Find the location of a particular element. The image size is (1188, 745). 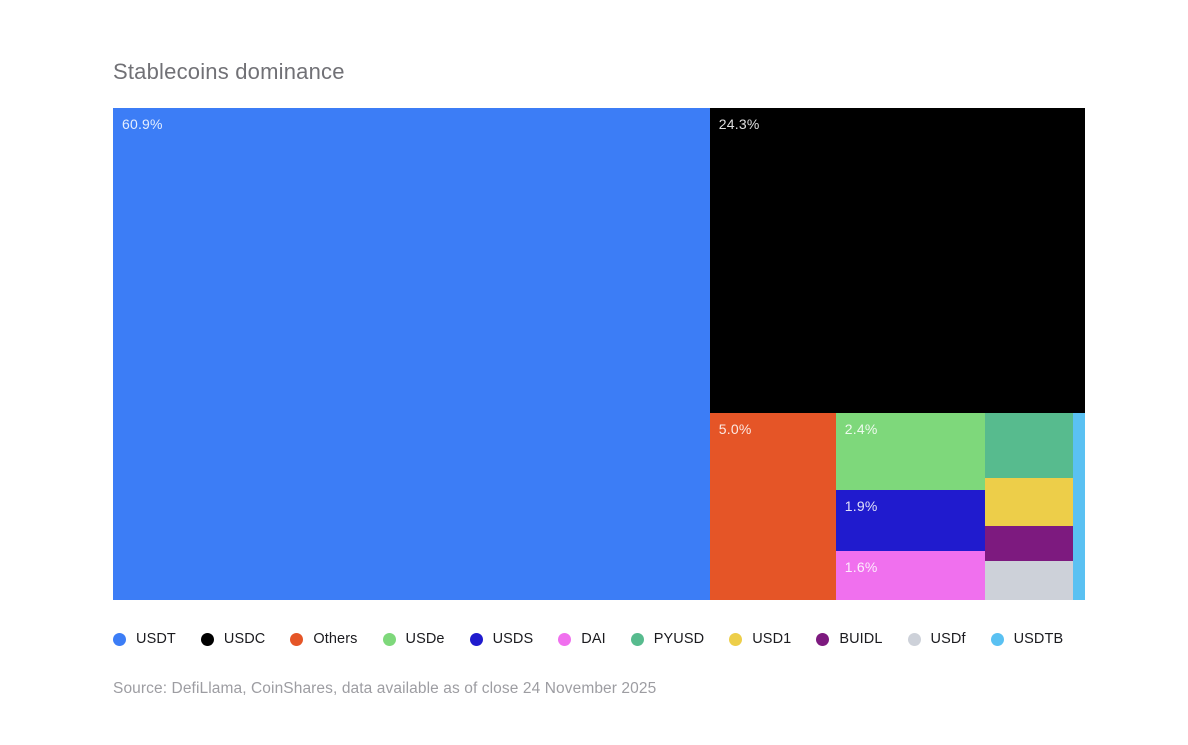

legend-label: USD1 is located at coordinates (772, 639).